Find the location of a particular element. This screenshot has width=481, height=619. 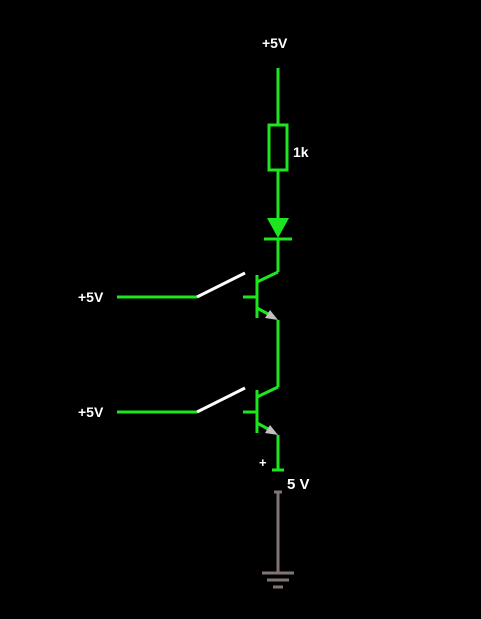

diode is located at coordinates (278, 228).